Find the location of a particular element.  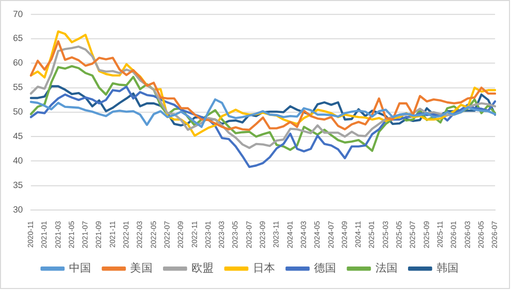

legend-label: 欧盟 is located at coordinates (203, 267).